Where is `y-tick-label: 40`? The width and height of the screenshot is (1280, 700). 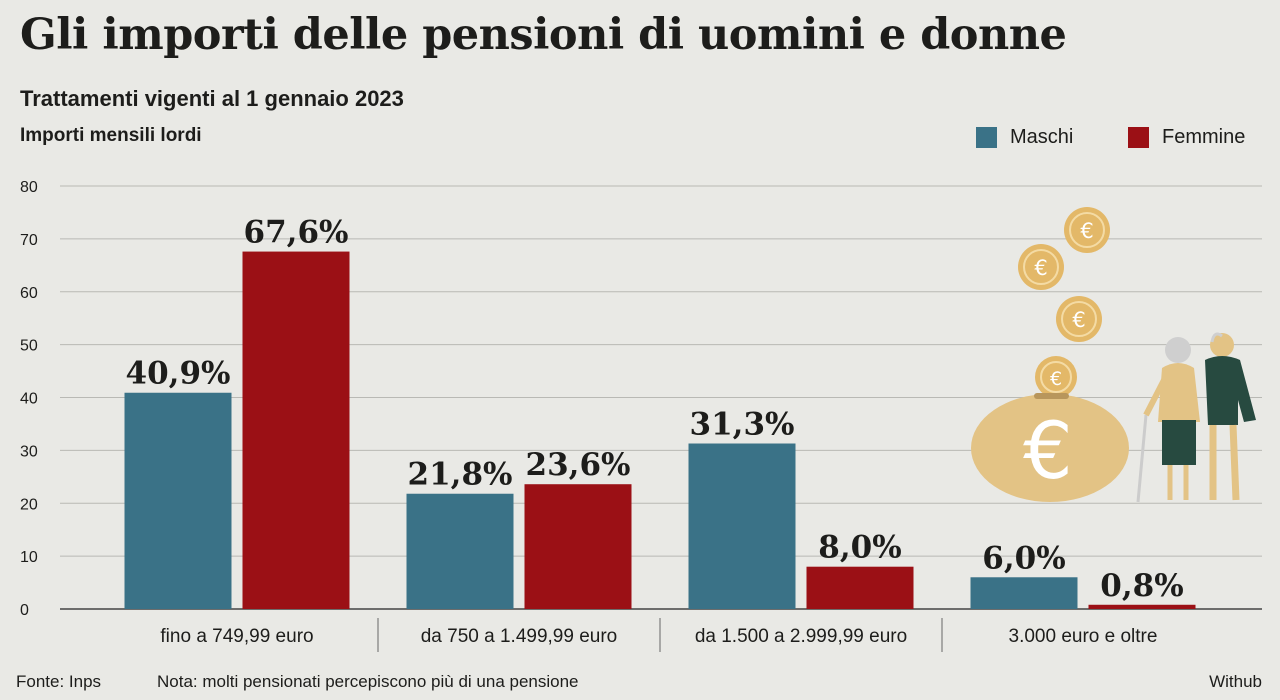 y-tick-label: 40 is located at coordinates (29, 399).